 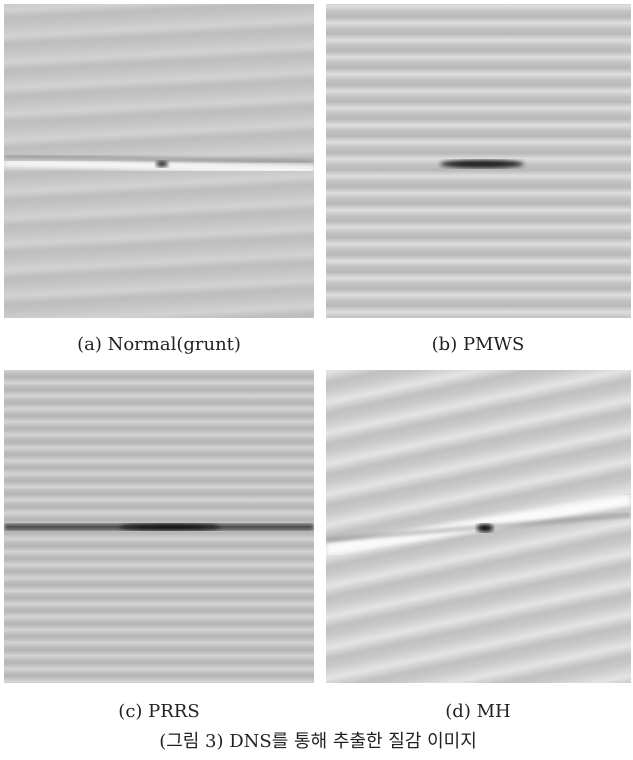 I want to click on subfigure-label: (b) PMWS, so click(x=478, y=344).